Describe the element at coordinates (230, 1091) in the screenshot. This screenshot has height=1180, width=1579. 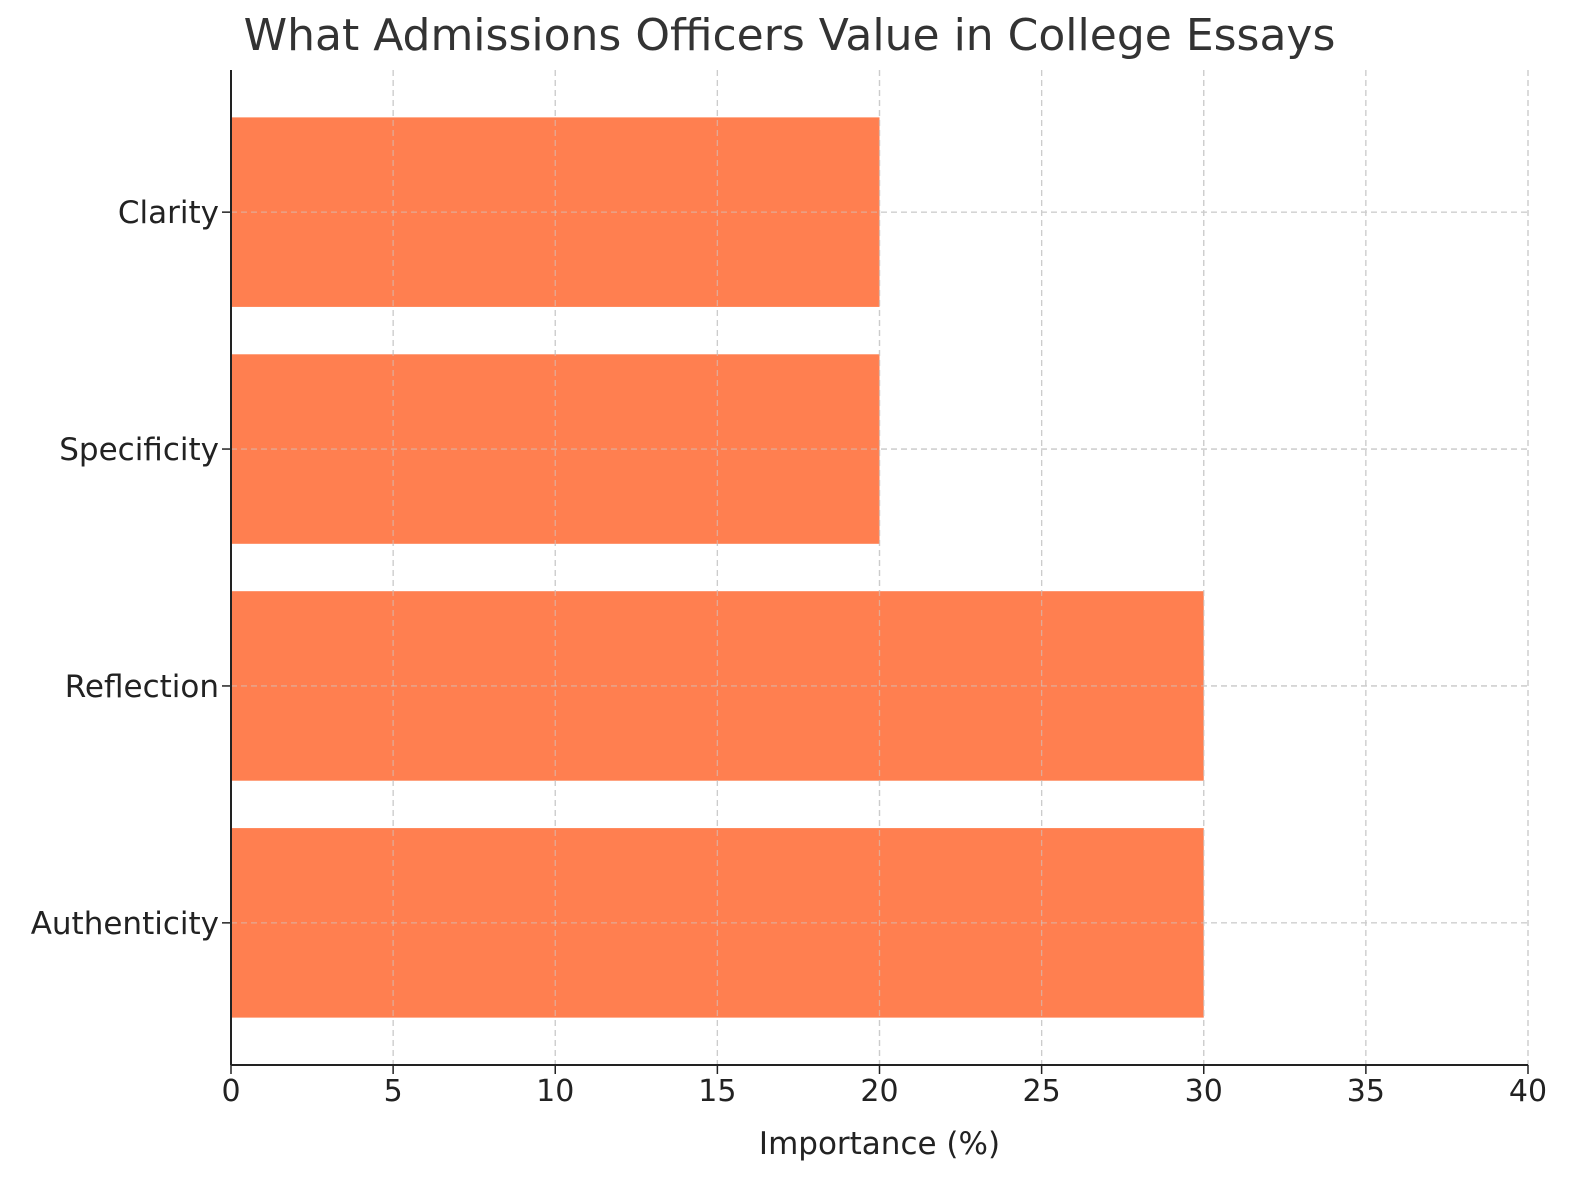
I see `x-tick-label: 0` at that location.